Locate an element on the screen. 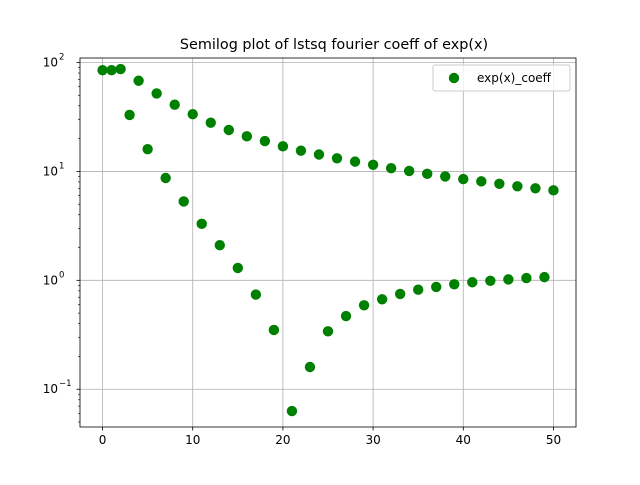  x-tick-label: 20 is located at coordinates (282, 440).